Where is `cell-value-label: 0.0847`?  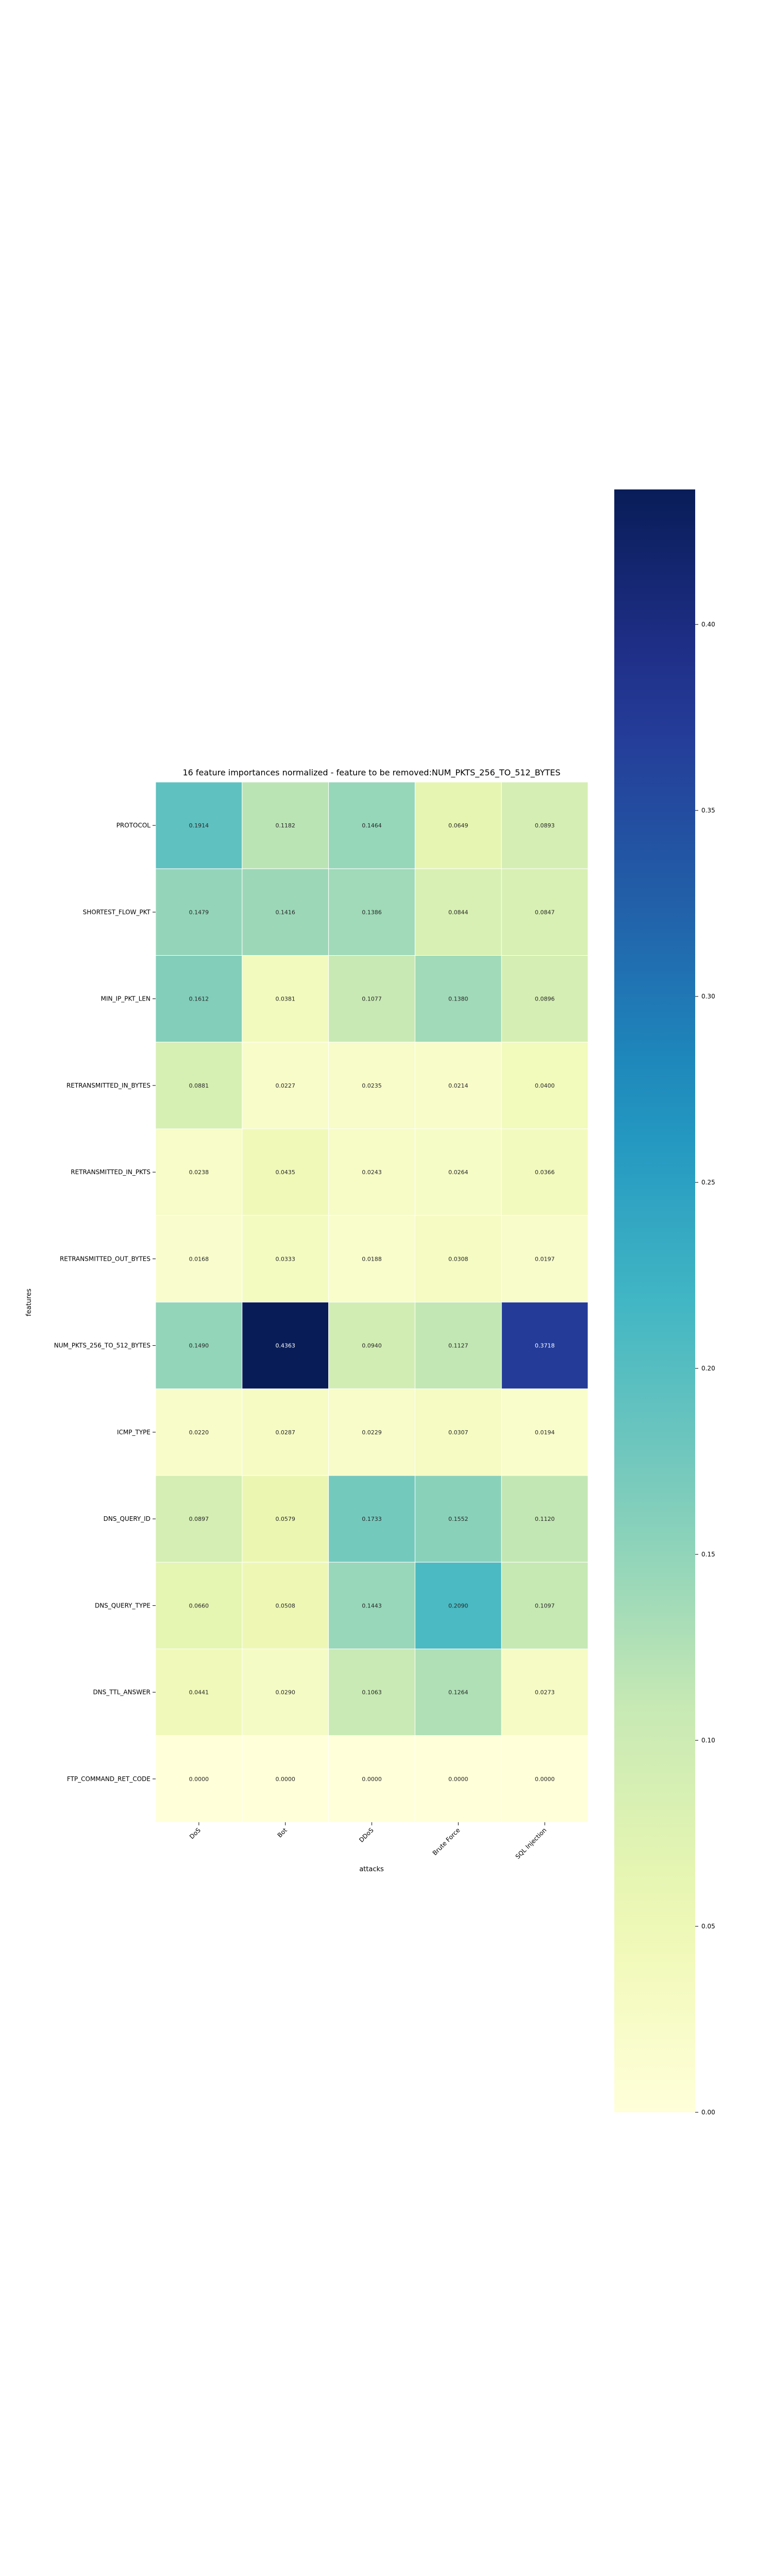 cell-value-label: 0.0847 is located at coordinates (545, 913).